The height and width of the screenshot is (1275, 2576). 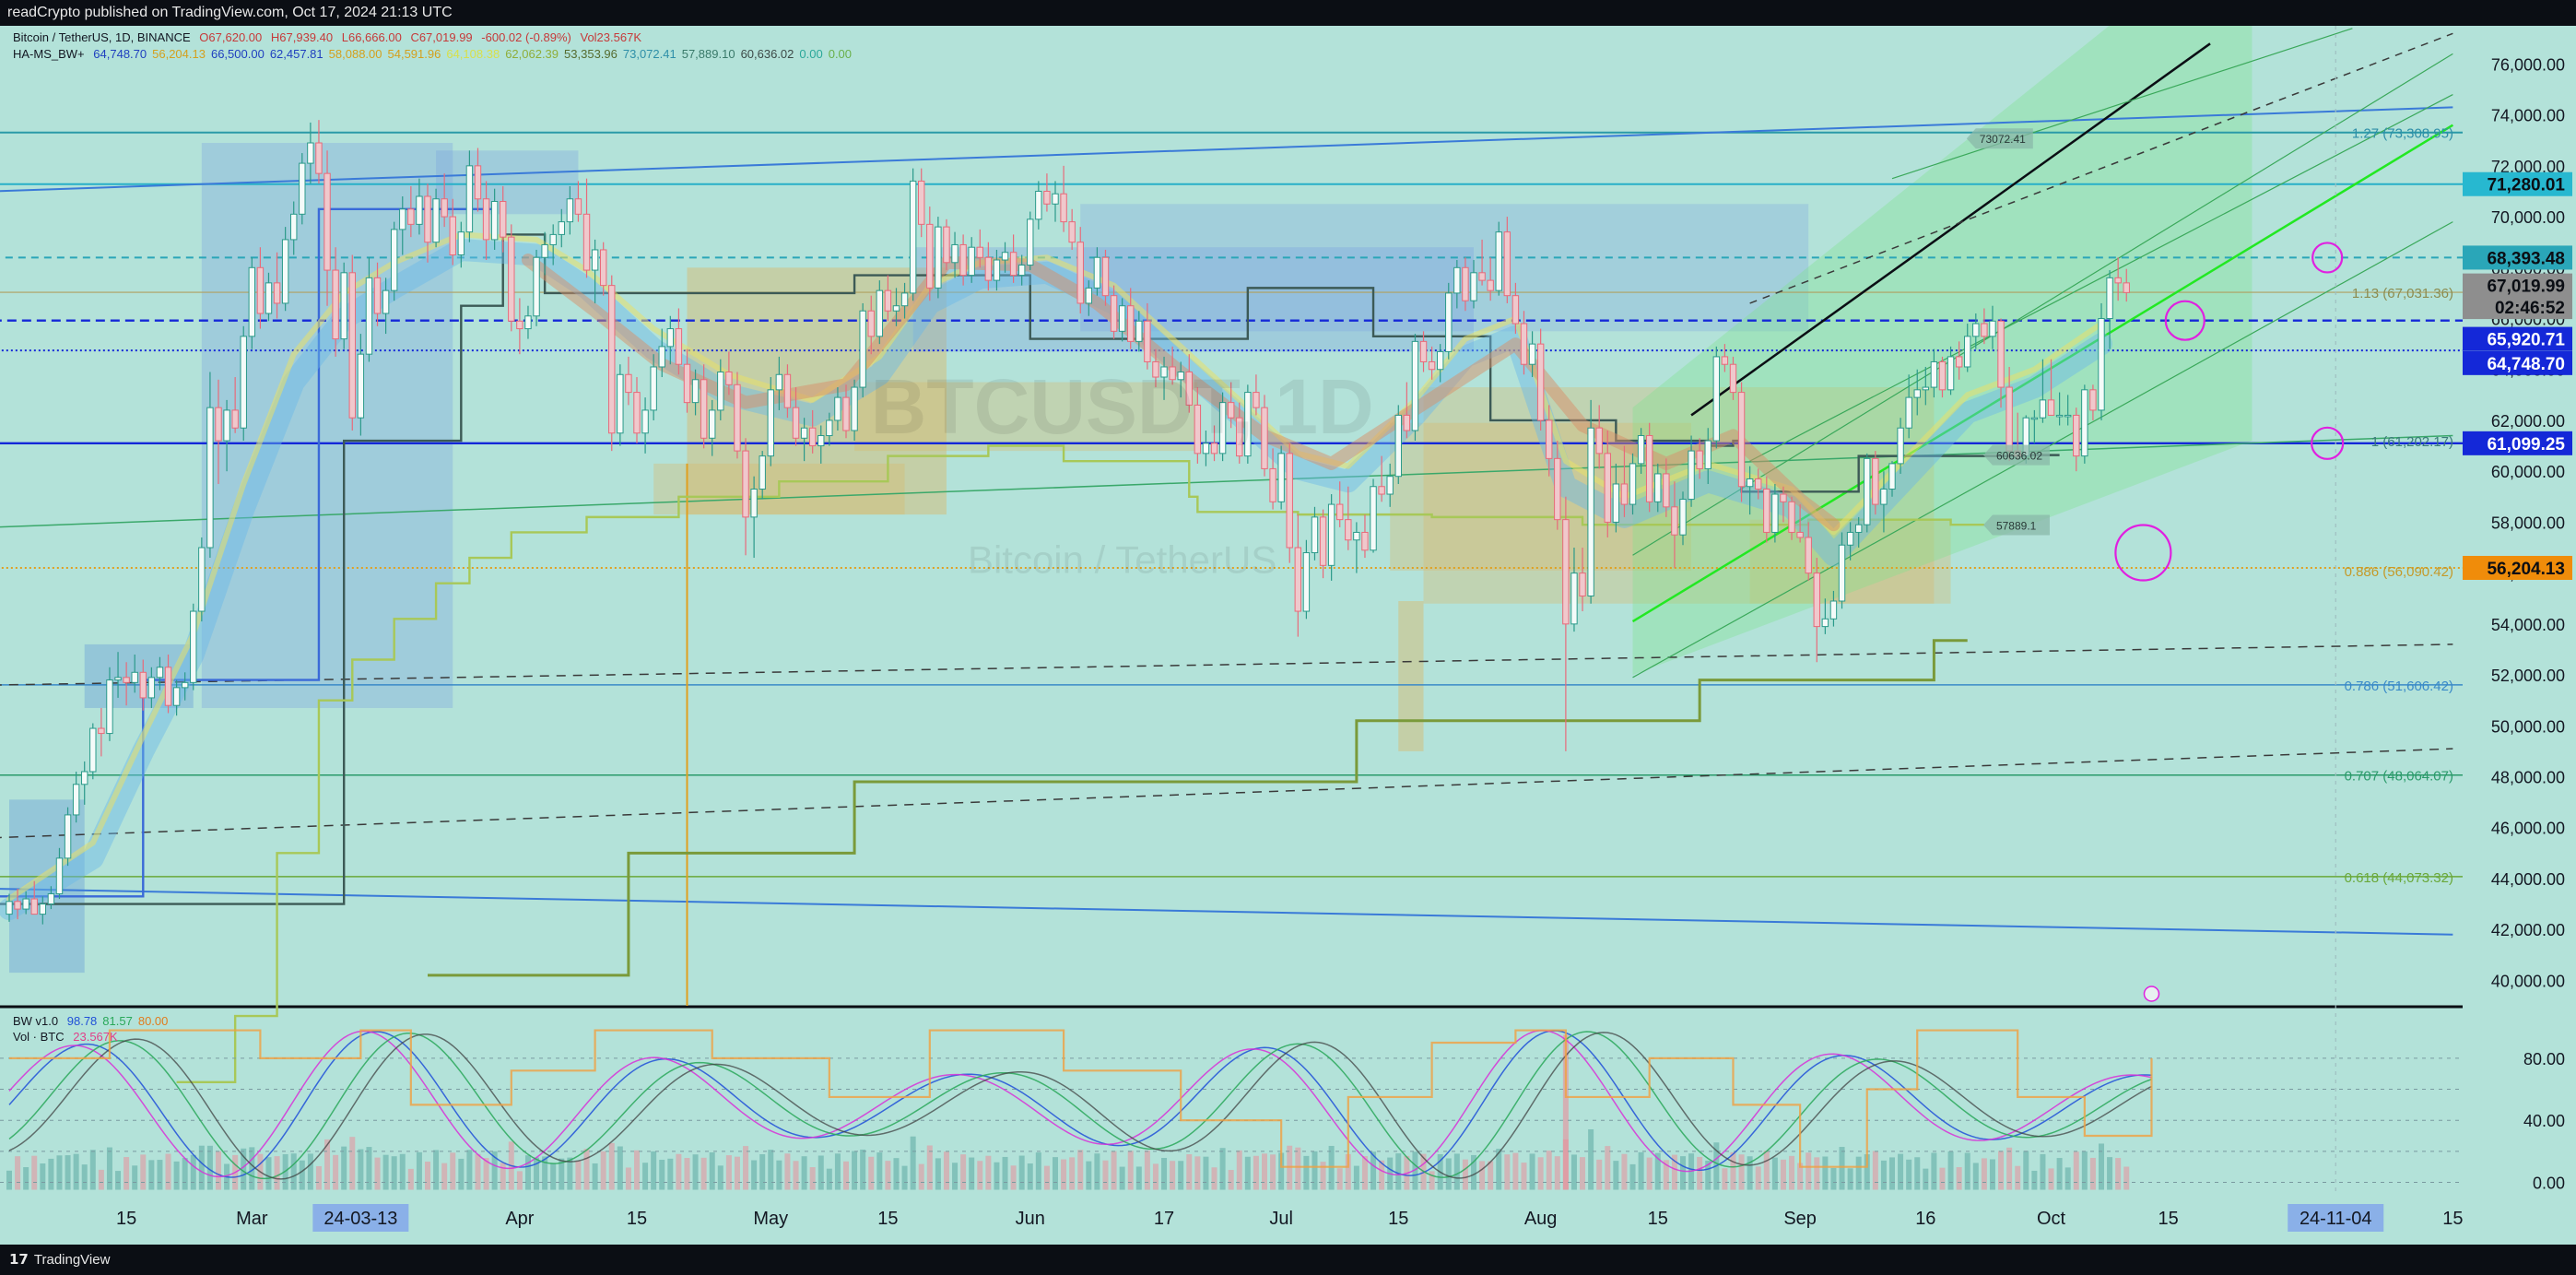 I want to click on time-label-2: 24-03-13, so click(x=360, y=1219).